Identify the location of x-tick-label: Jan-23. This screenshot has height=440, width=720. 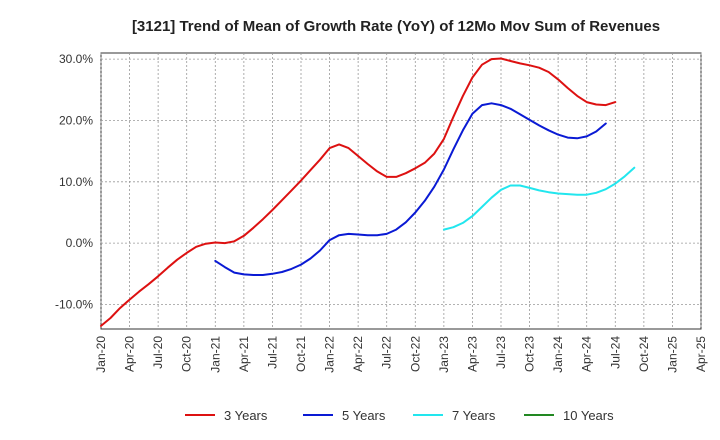
(444, 354).